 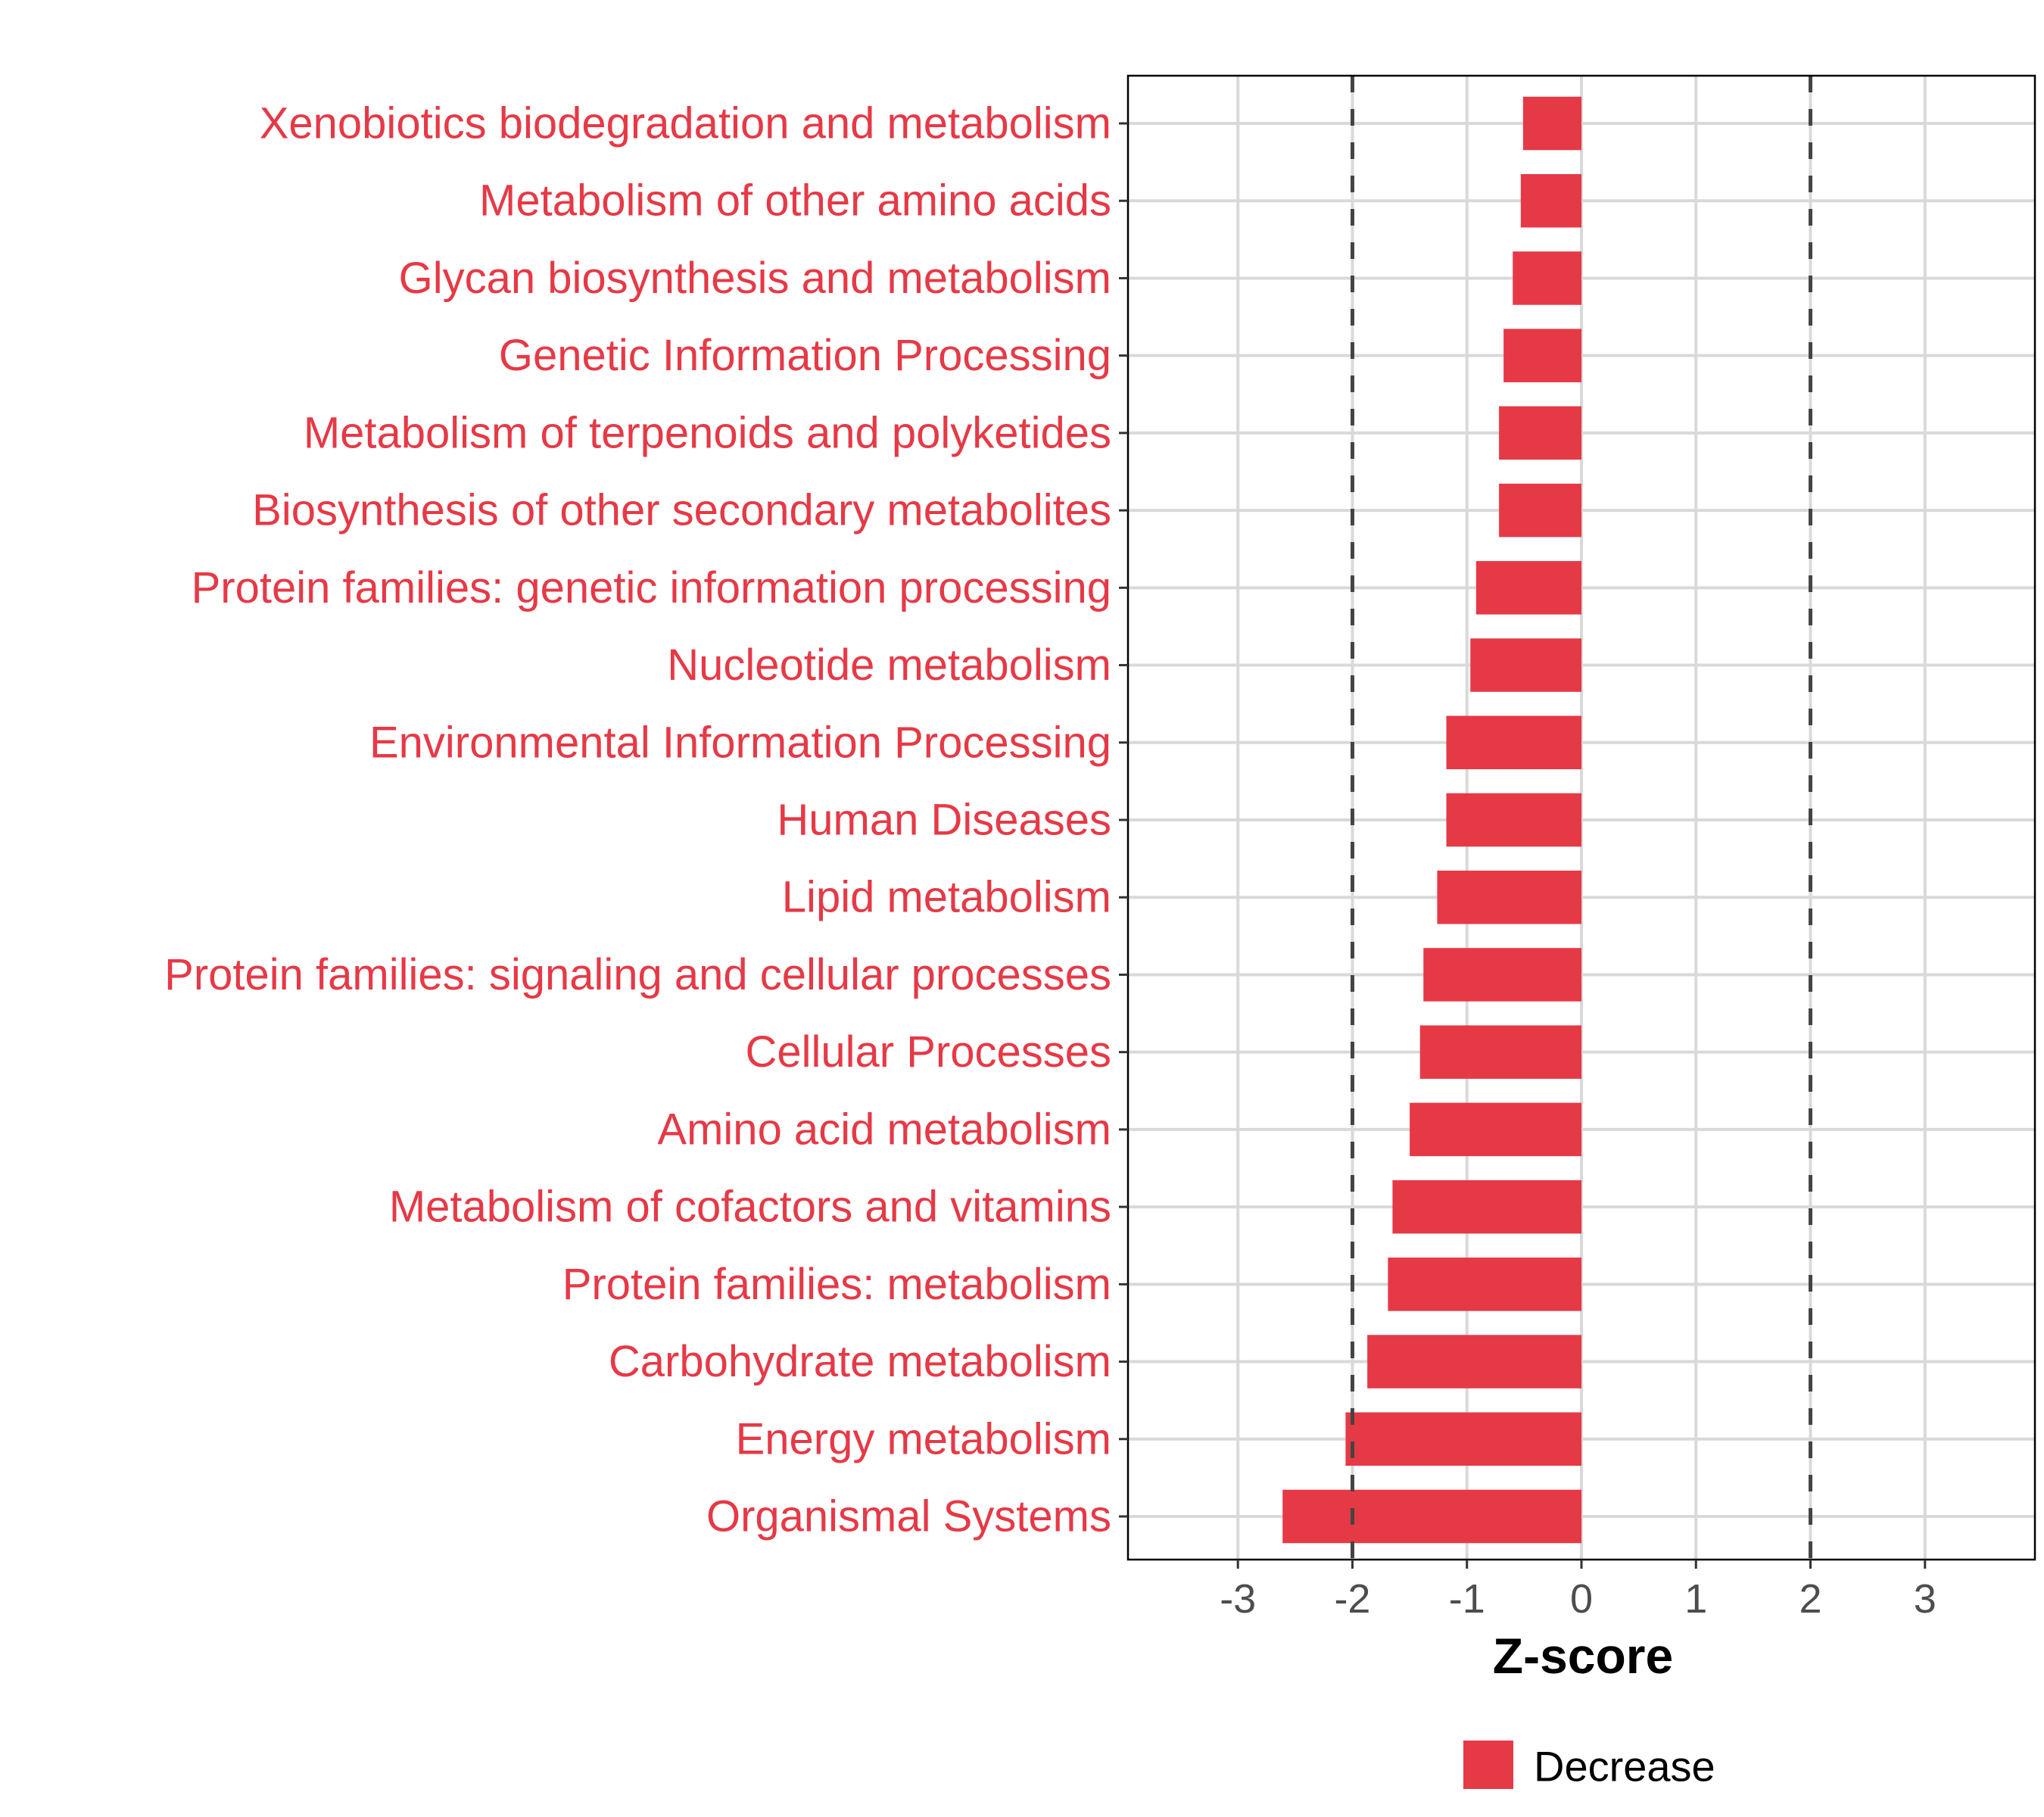 I want to click on x-axis-title: Z-score, so click(x=1583, y=1656).